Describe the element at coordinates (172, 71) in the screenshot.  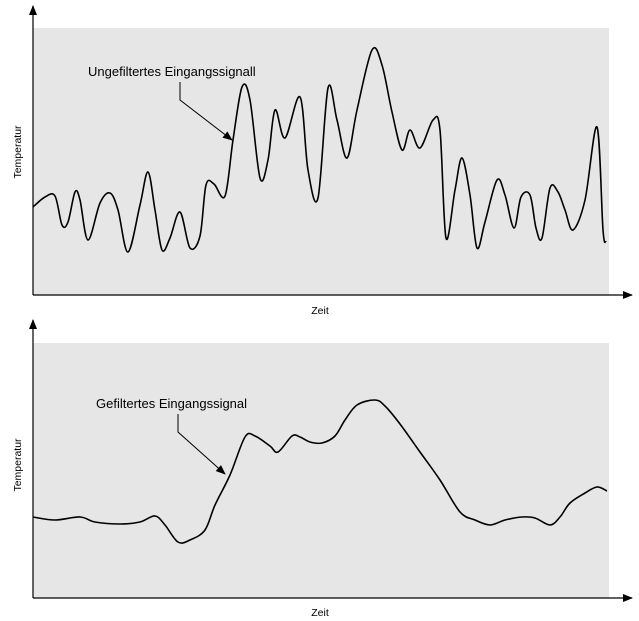
I see `annotation: Ungefiltertes Eingangssignall` at that location.